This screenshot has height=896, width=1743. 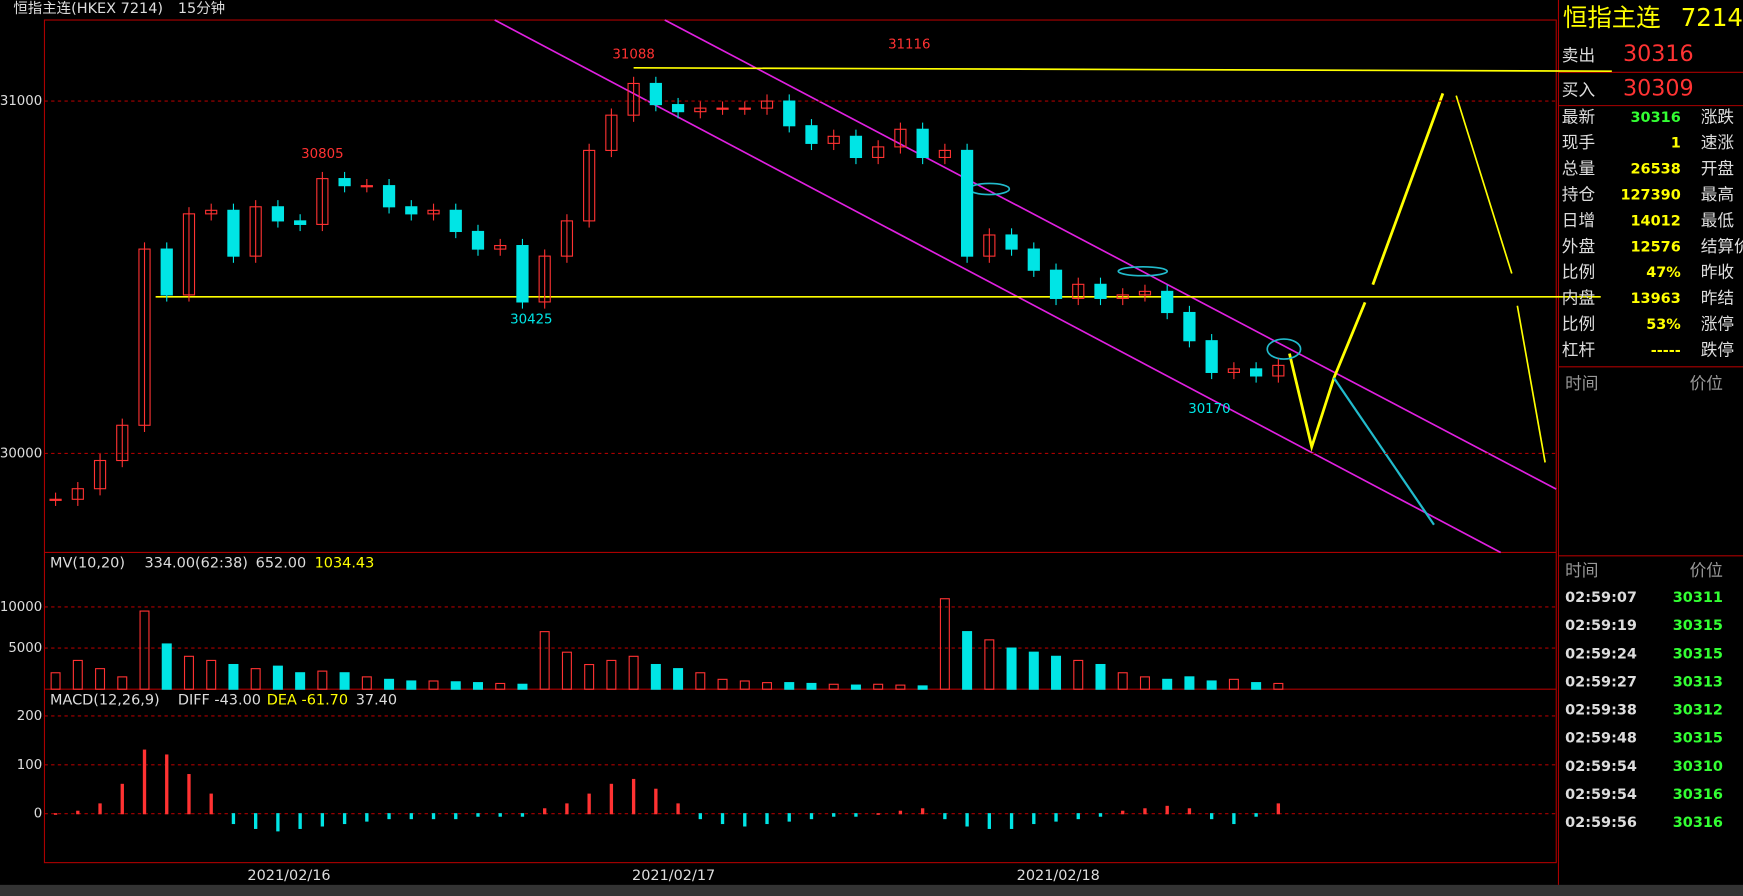 What do you see at coordinates (21, 101) in the screenshot?
I see `y-tick-label: 31000` at bounding box center [21, 101].